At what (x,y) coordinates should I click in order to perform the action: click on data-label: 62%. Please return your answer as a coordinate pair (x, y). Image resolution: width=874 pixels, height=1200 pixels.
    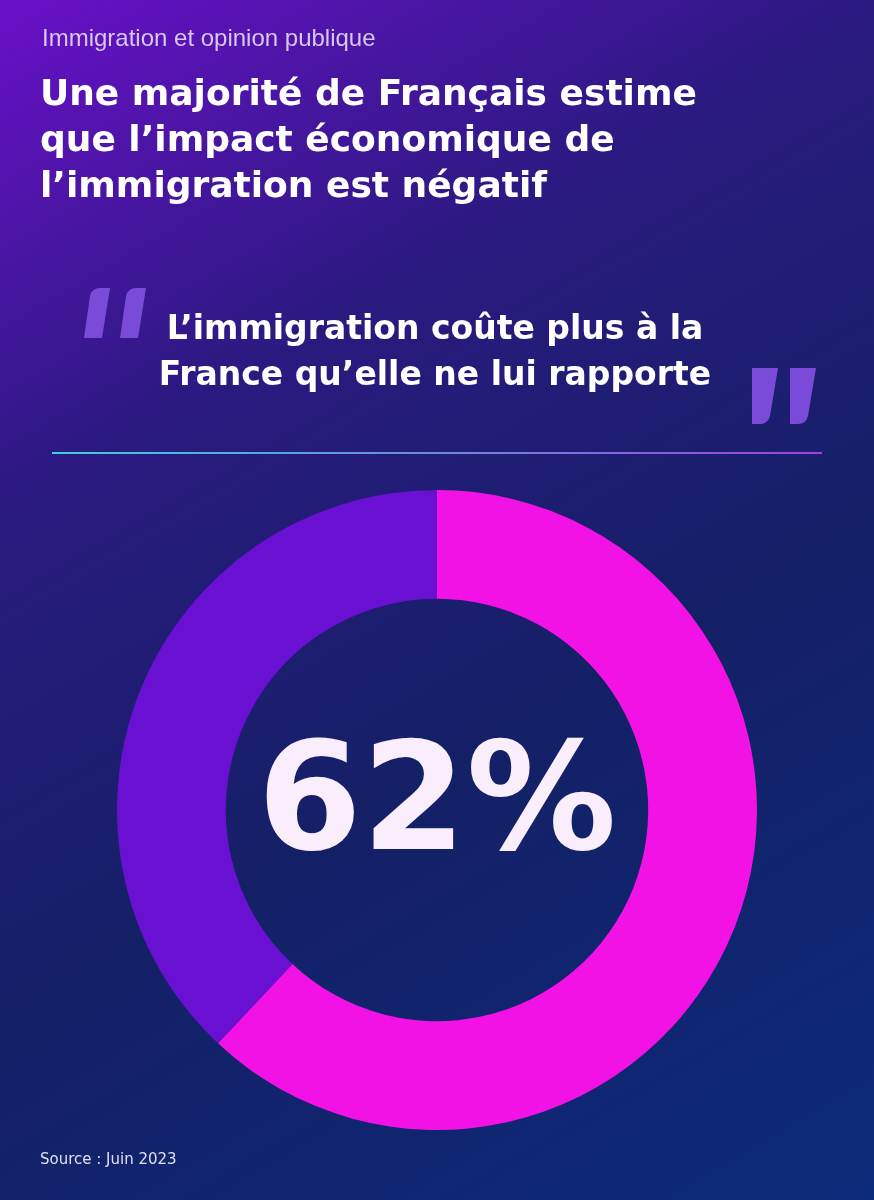
    Looking at the image, I should click on (437, 796).